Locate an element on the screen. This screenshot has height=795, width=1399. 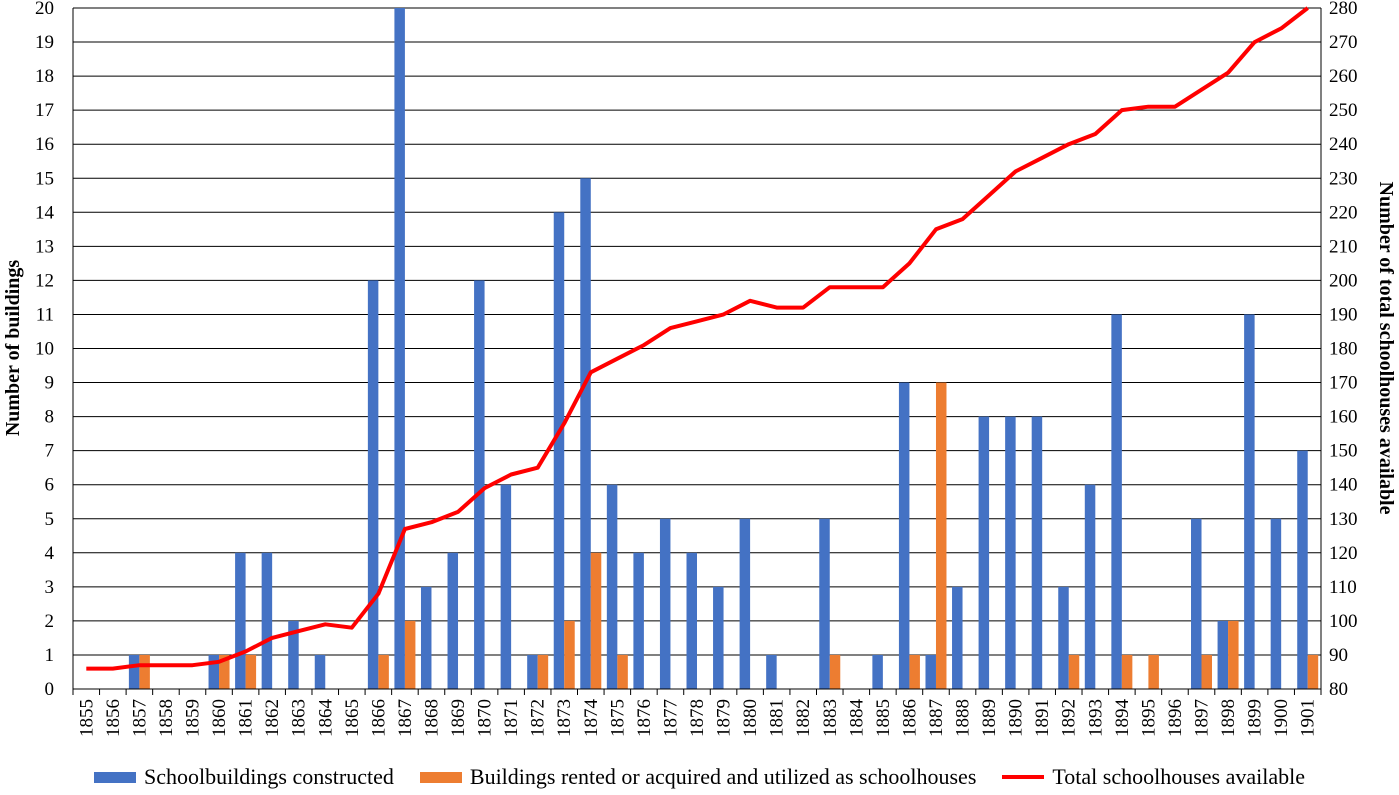
x-tick-label: 1867 is located at coordinates (405, 718).